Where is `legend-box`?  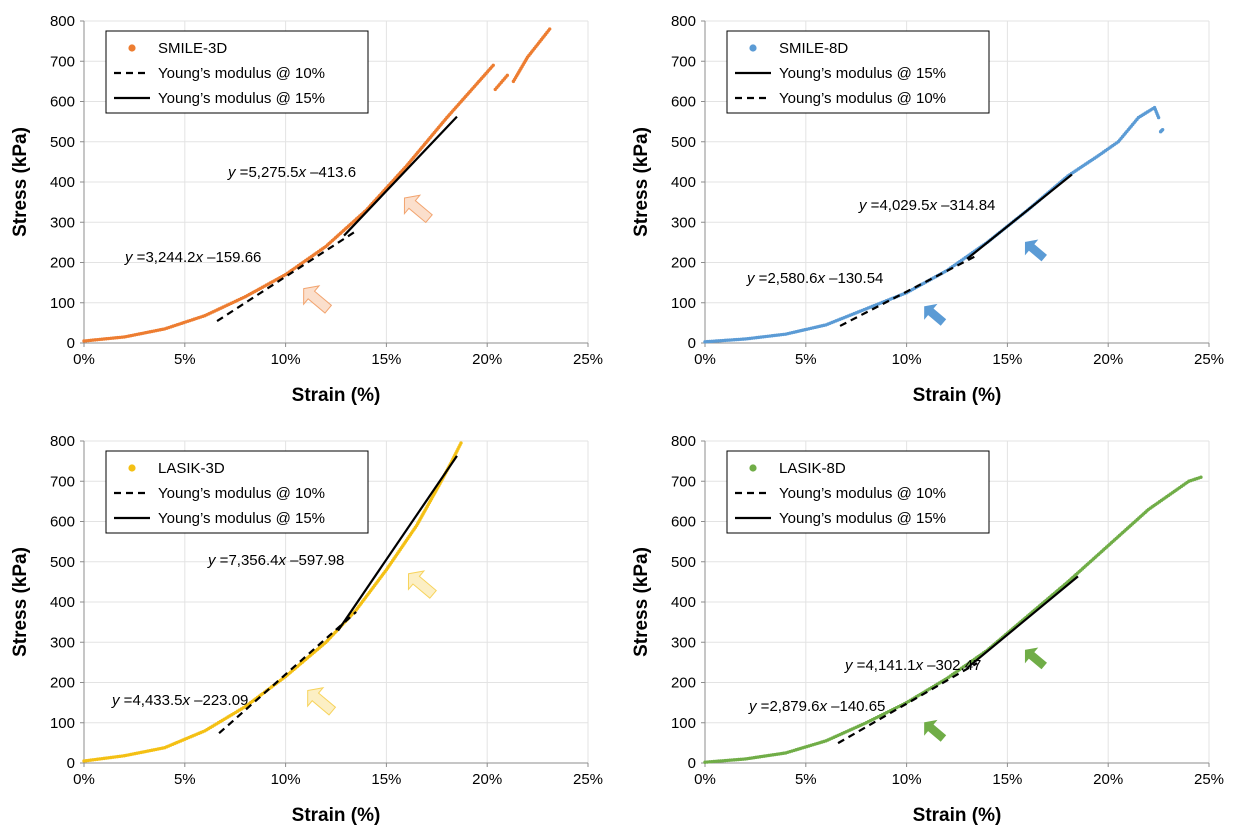
legend-box is located at coordinates (237, 72).